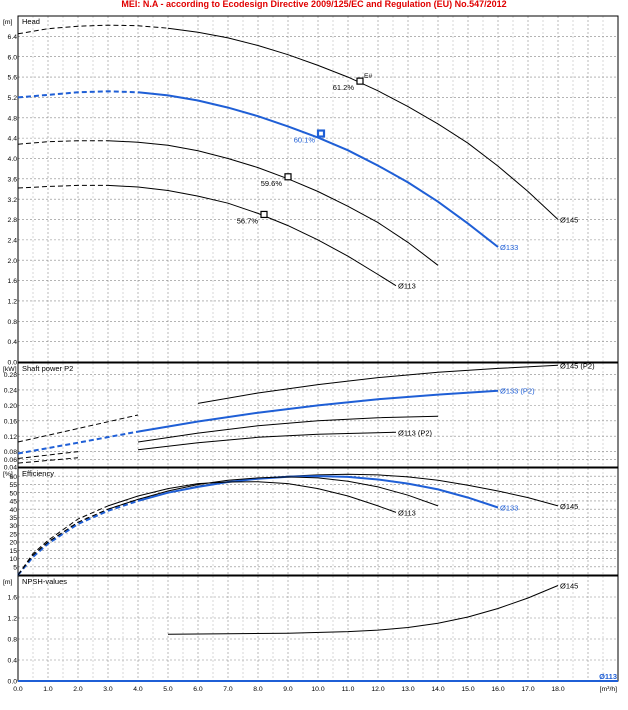  I want to click on y-unit-label: [kW], so click(10, 369).